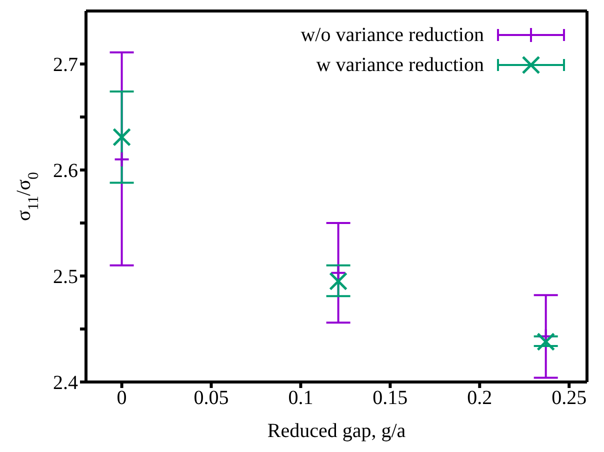 The width and height of the screenshot is (604, 452). I want to click on y-tick-label: 2.4, so click(65, 383).